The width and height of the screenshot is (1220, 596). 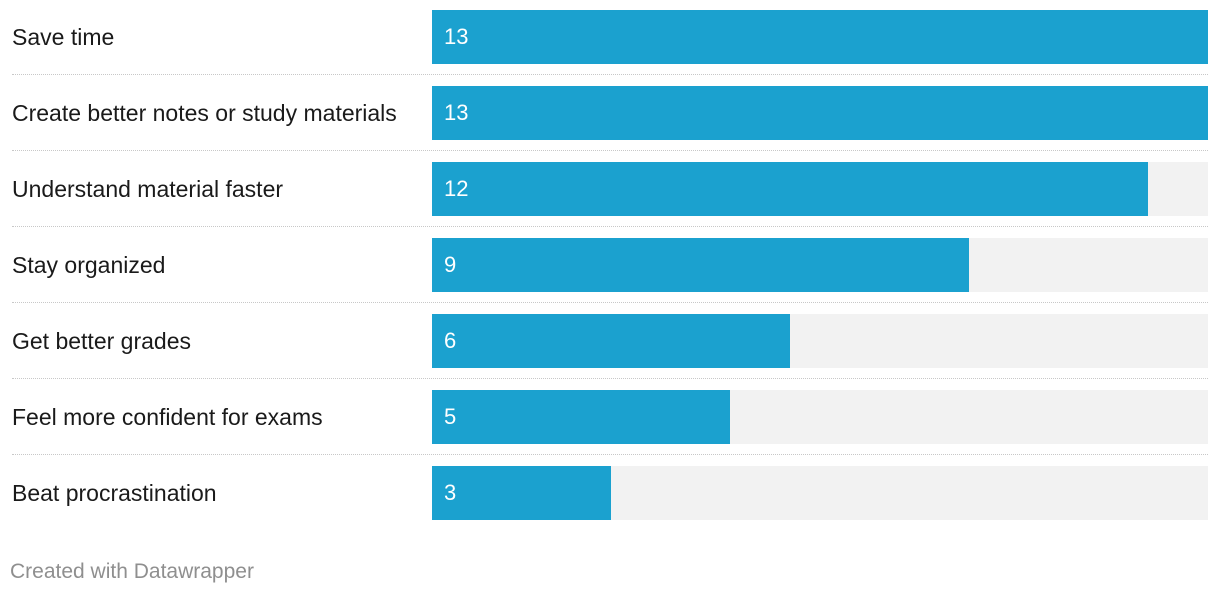 What do you see at coordinates (450, 416) in the screenshot?
I see `bar-value-label: 5` at bounding box center [450, 416].